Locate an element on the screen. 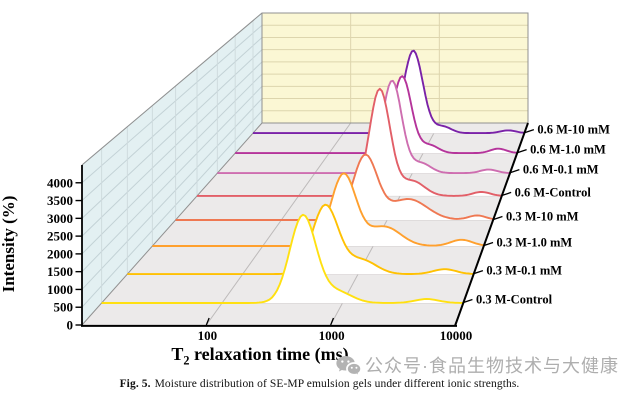 The image size is (639, 403). y-axis-title: Intensity (%) is located at coordinates (9, 244).